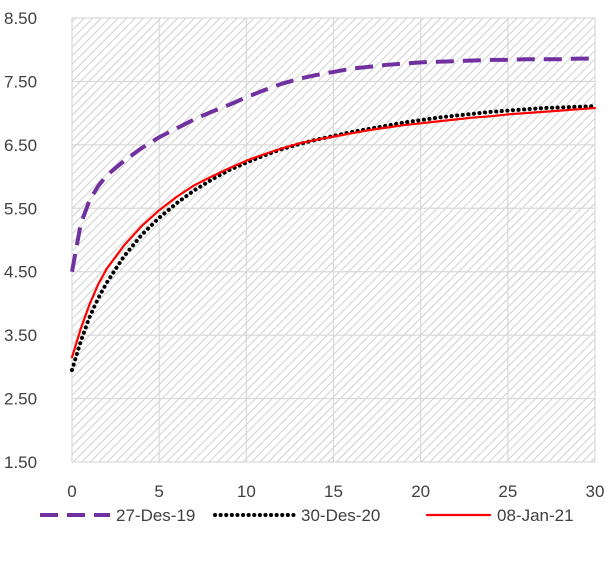 This screenshot has width=610, height=561. I want to click on x-tick-label: 20, so click(420, 491).